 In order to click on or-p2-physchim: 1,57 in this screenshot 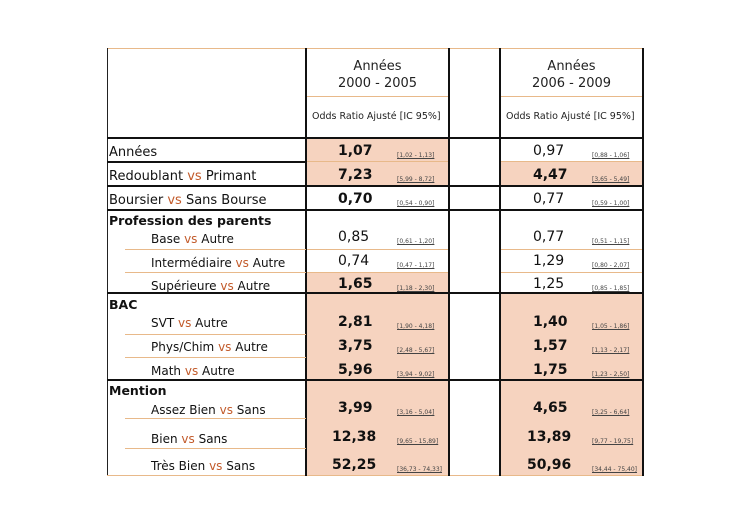, I will do `click(550, 346)`.